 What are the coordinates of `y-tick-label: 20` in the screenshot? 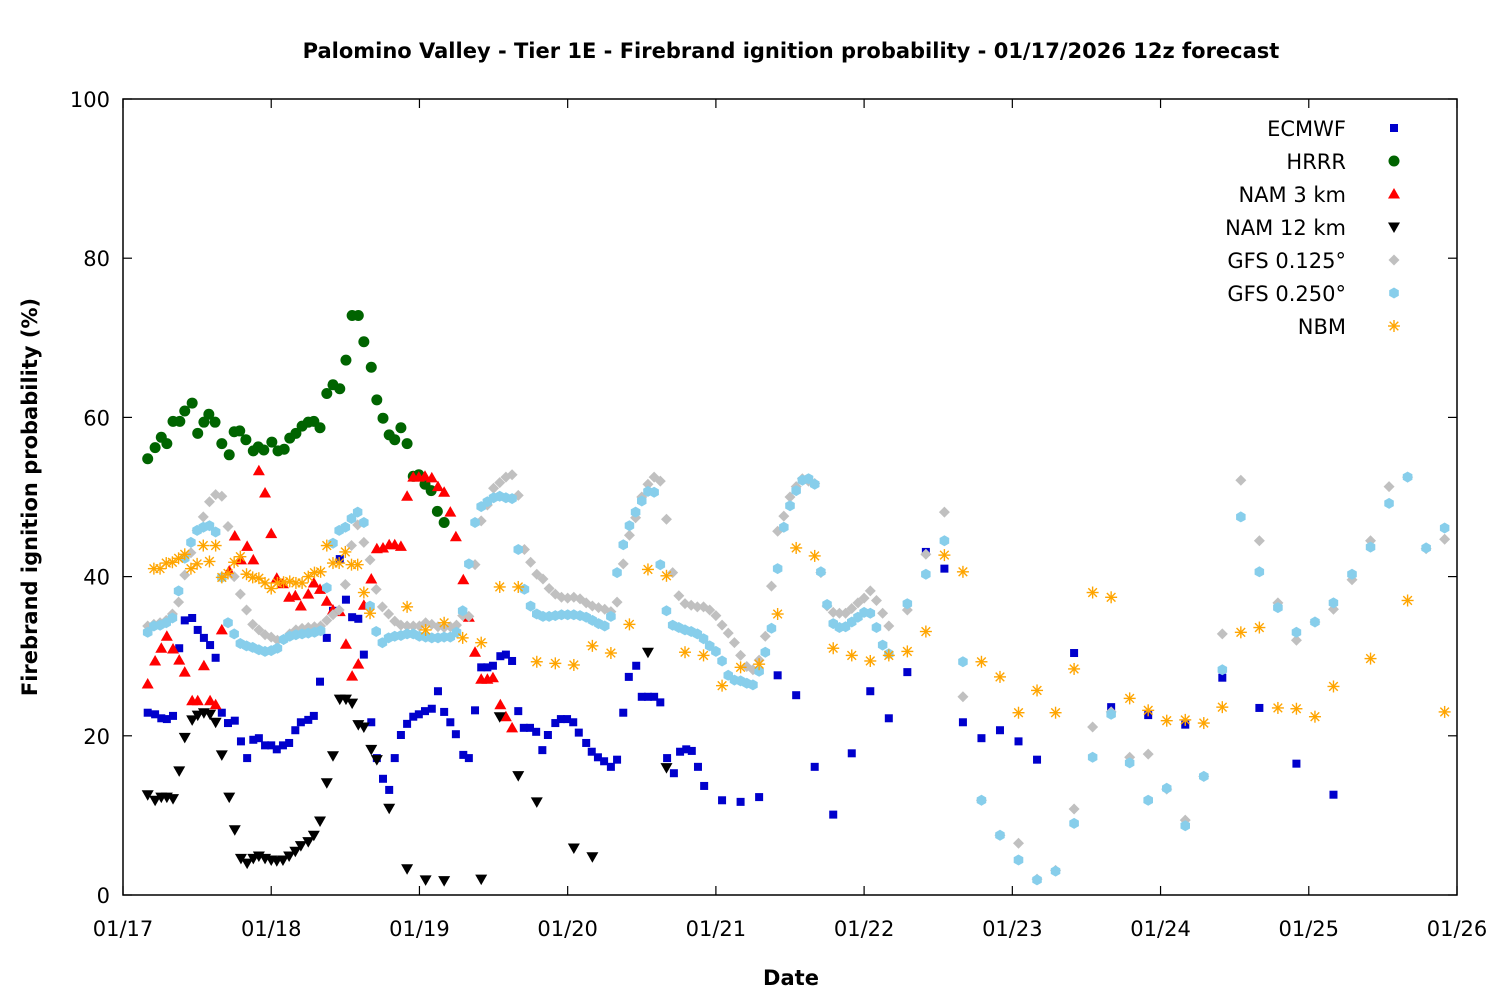 It's located at (96, 737).